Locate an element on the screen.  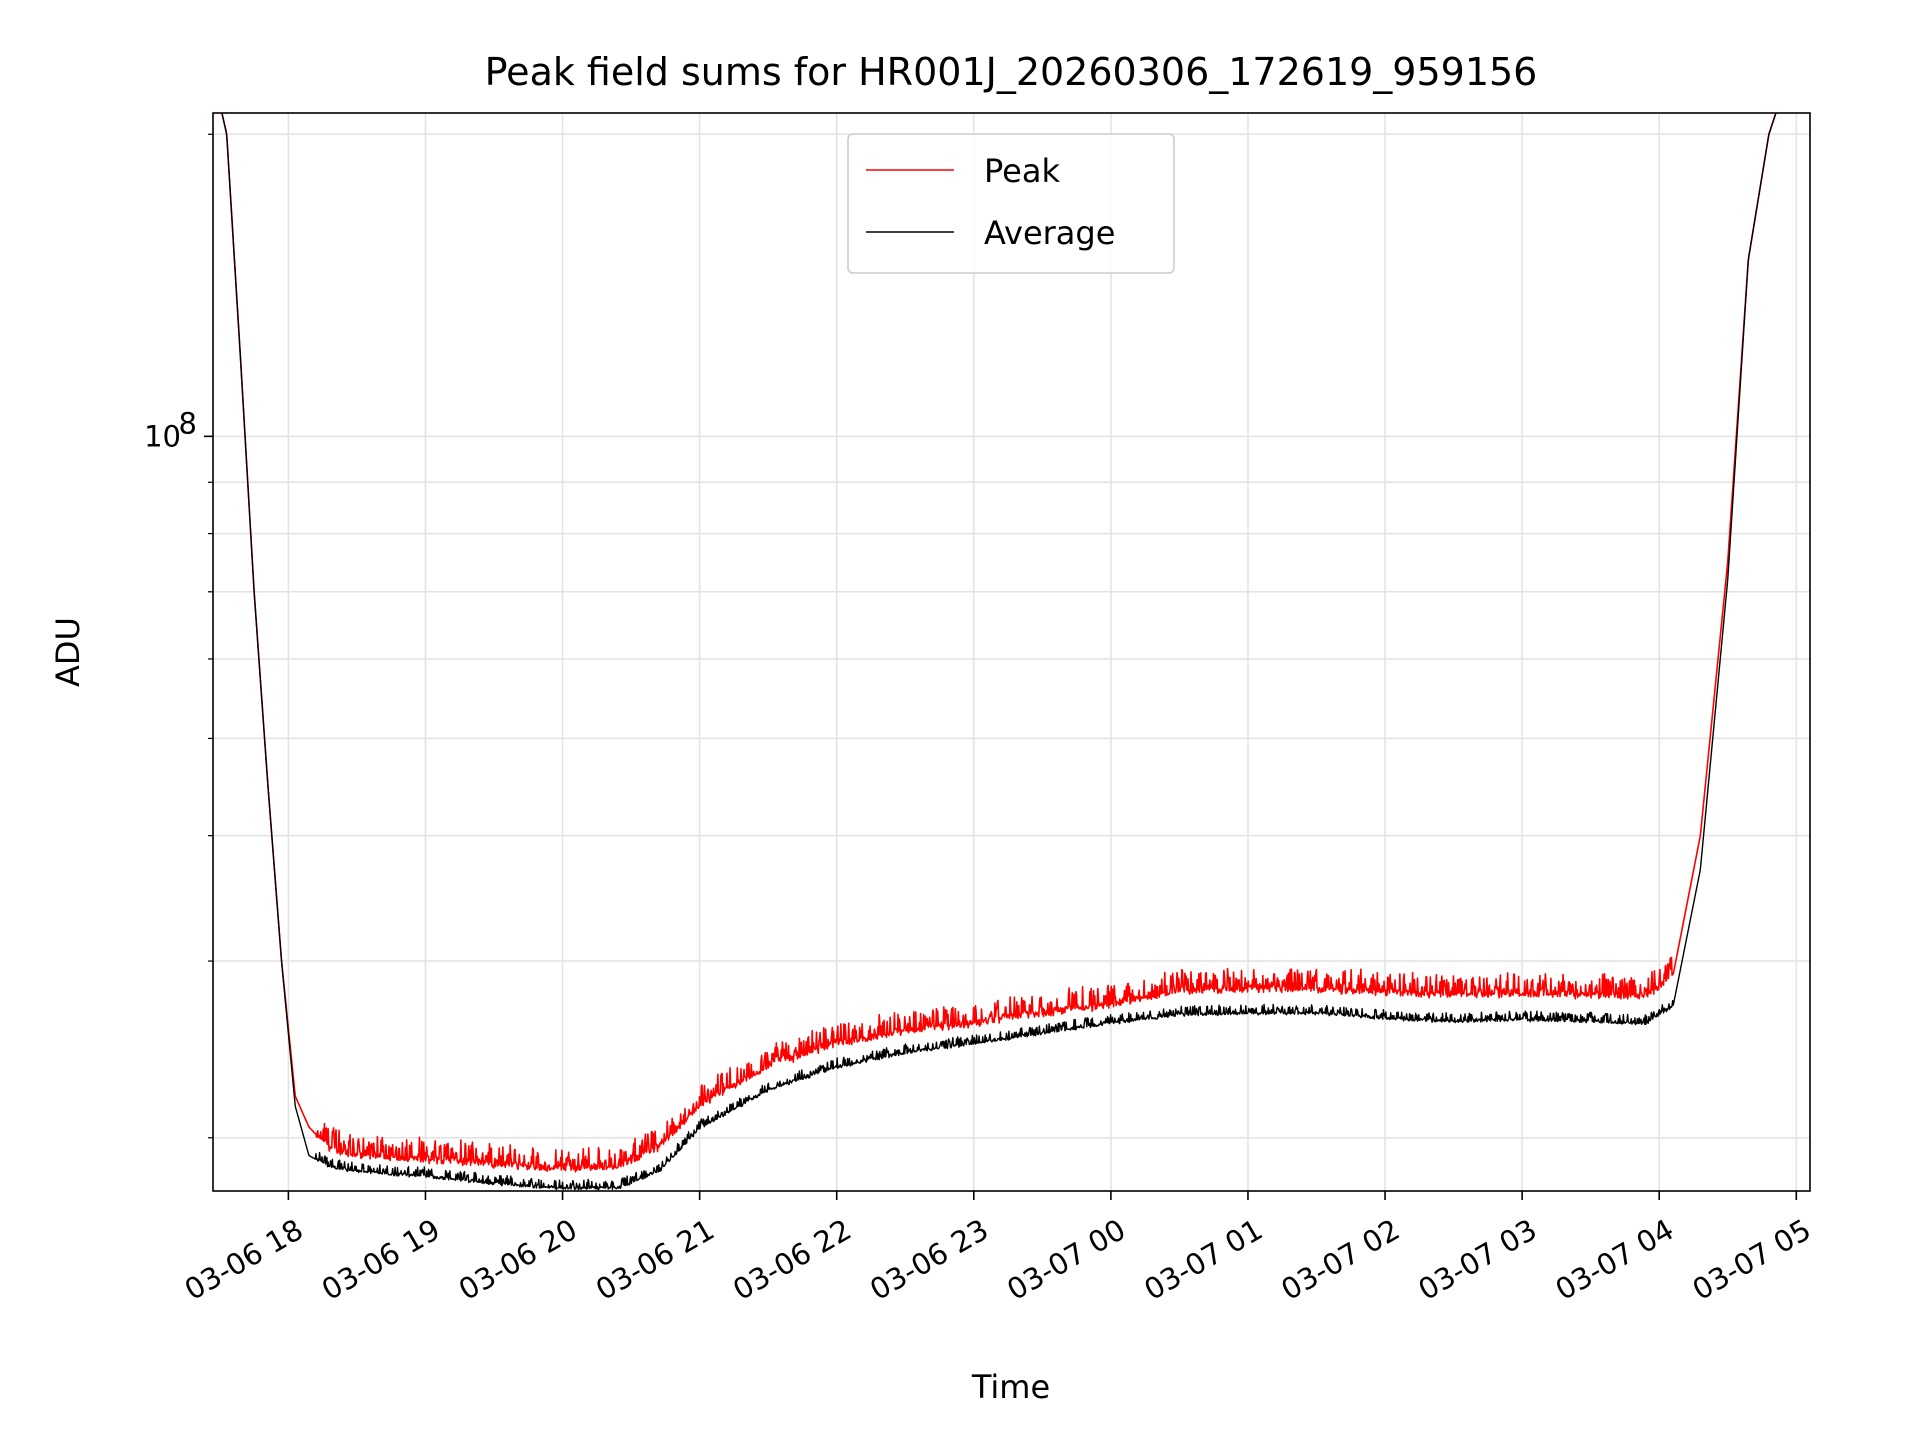
legend-label-peak: Peak is located at coordinates (1022, 171).